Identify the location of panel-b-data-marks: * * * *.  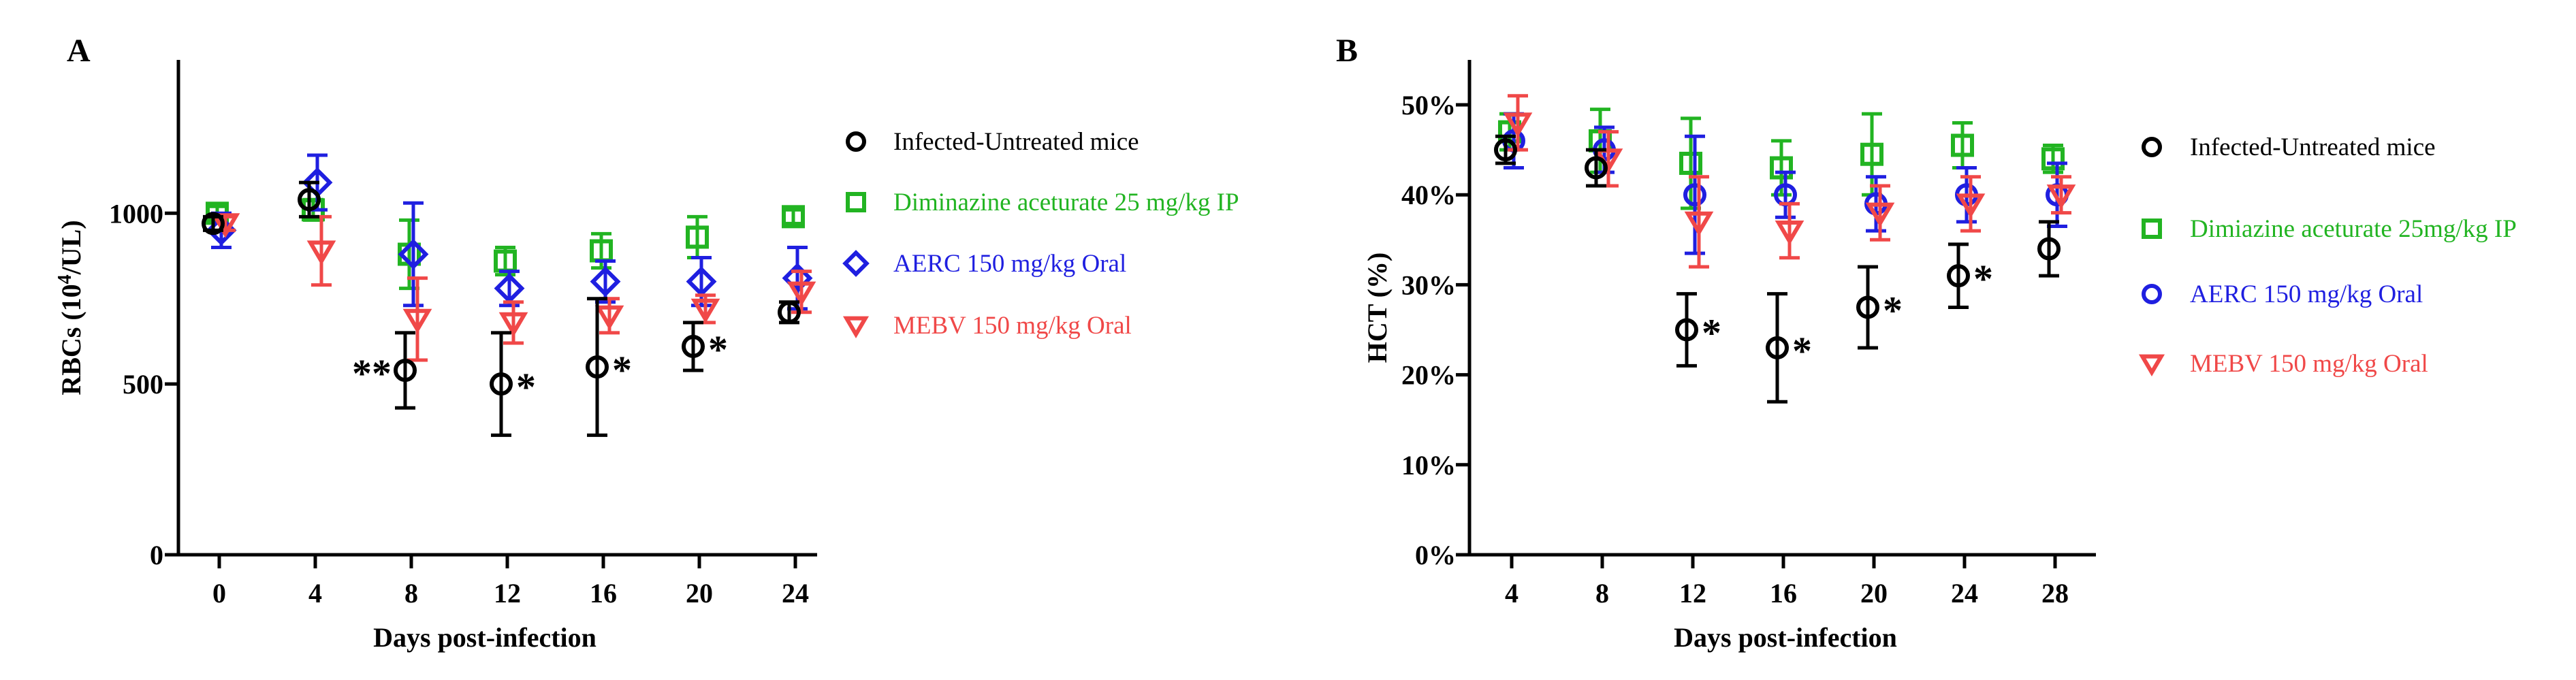
(1785, 249).